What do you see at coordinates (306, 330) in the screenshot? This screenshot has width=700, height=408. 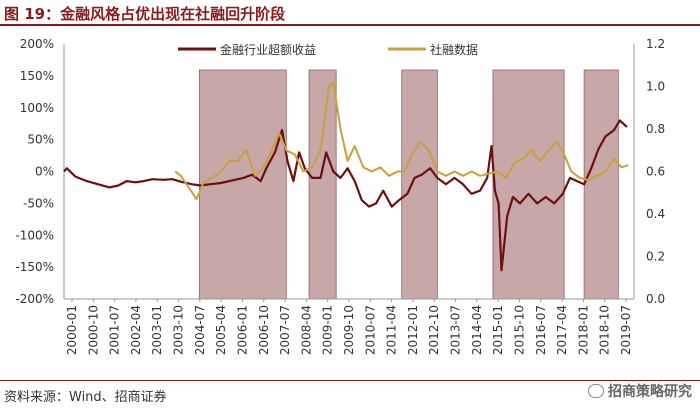 I see `x-tick-label: 2008-04` at bounding box center [306, 330].